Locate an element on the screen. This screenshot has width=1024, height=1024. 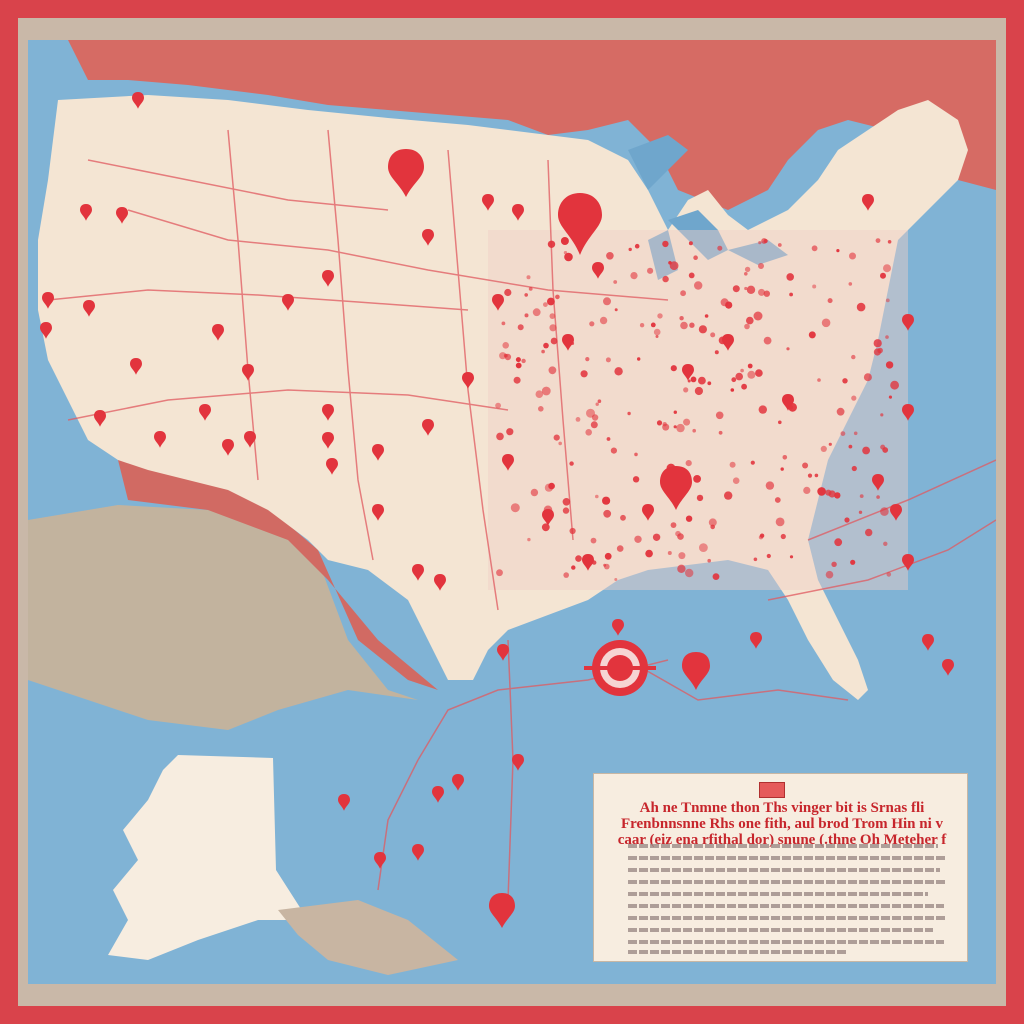
alaska-shadow is located at coordinates (368, 937).